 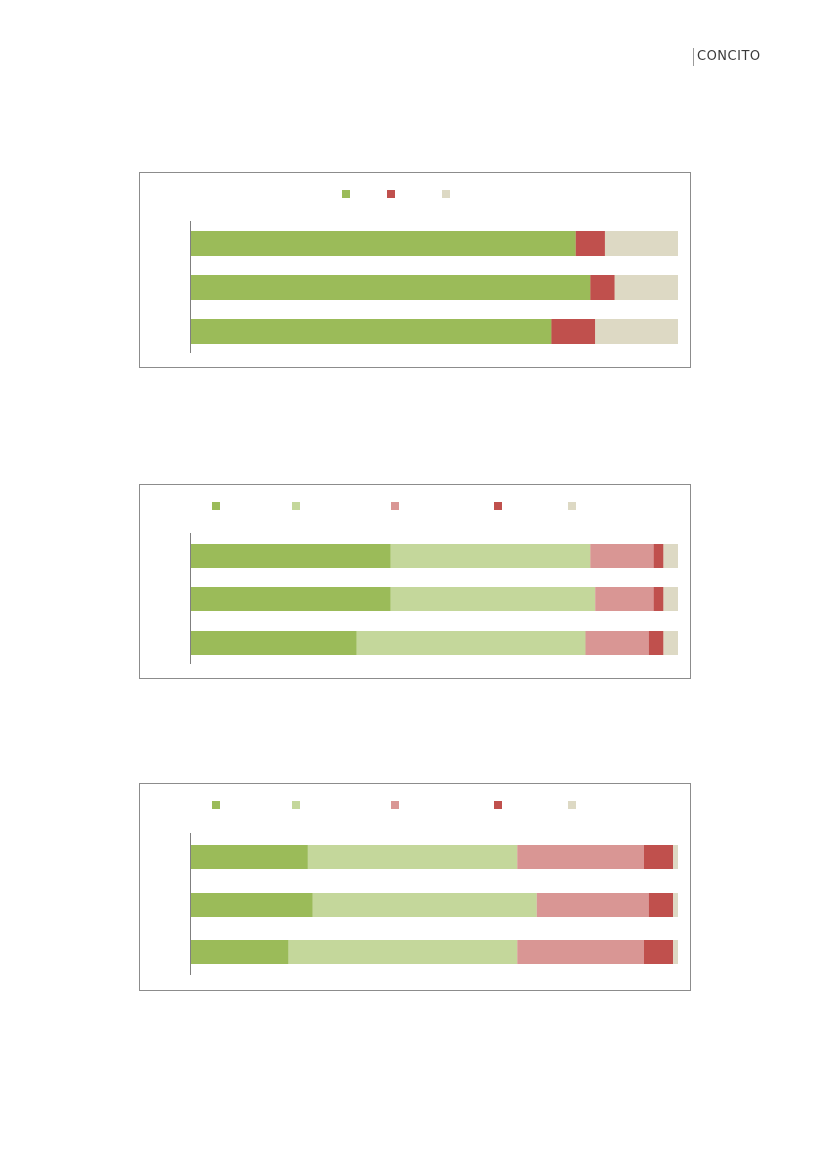 What do you see at coordinates (434, 583) in the screenshot?
I see `chart-2-svg` at bounding box center [434, 583].